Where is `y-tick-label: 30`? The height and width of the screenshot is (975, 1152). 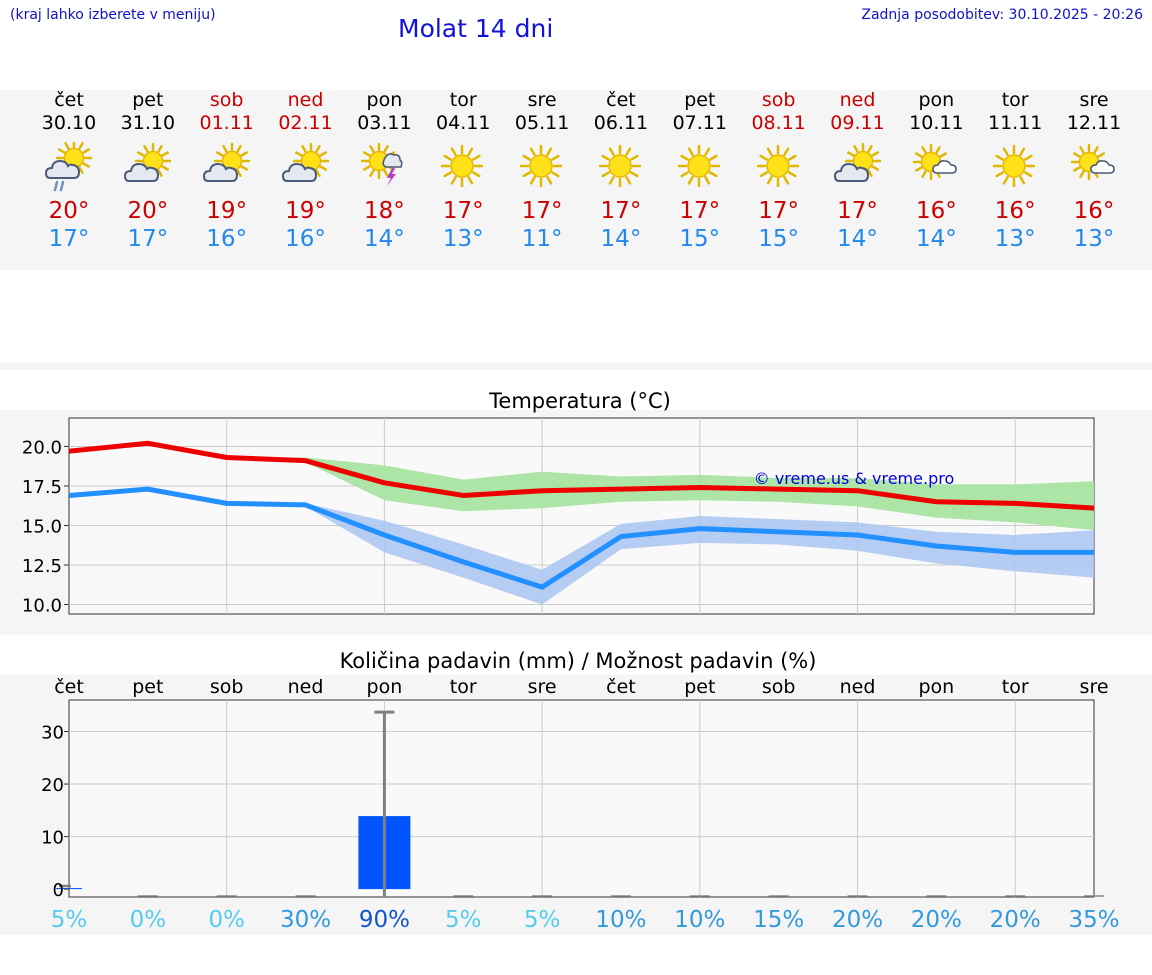 y-tick-label: 30 is located at coordinates (52, 733).